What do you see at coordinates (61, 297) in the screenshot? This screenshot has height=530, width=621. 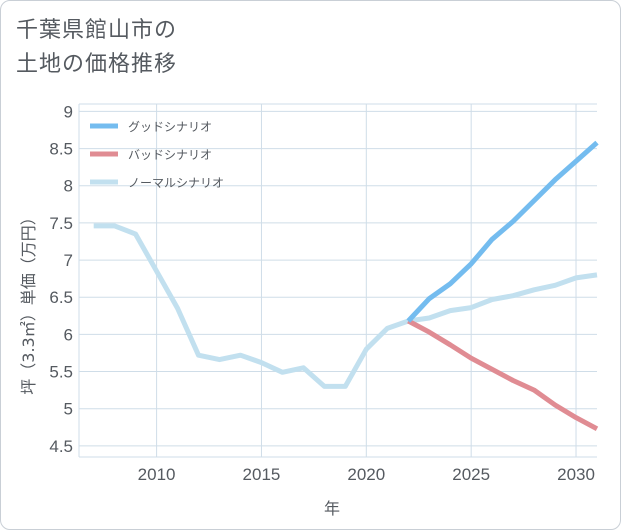 I see `y-tick-label: 6.5` at bounding box center [61, 297].